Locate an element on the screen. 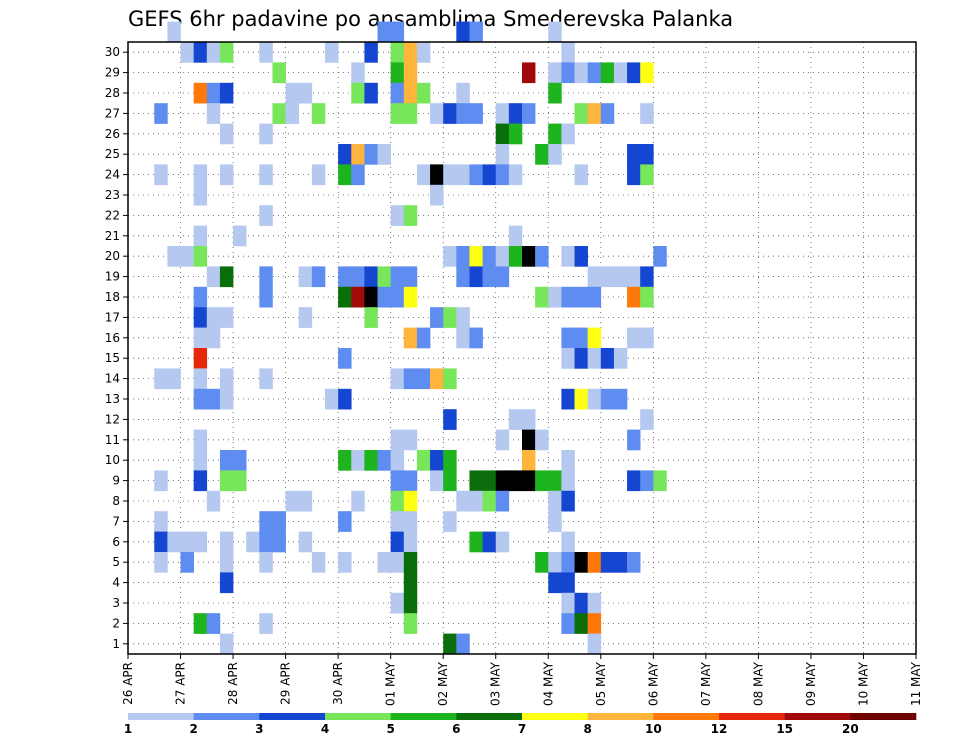  y-tick-label: 11 is located at coordinates (112, 440).